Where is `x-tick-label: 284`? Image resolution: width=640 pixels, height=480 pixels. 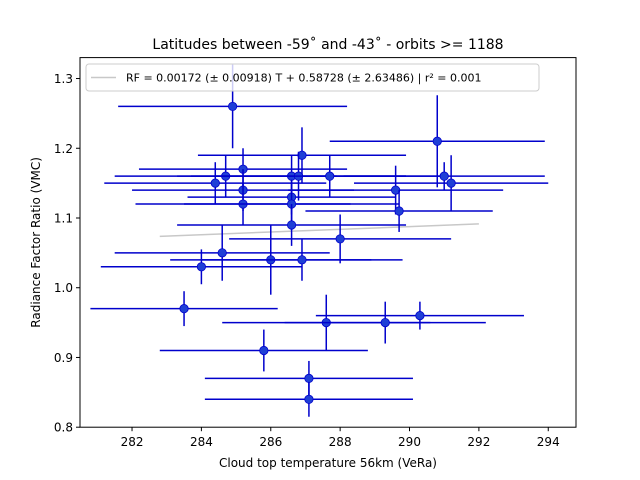
x-tick-label: 284 is located at coordinates (201, 442).